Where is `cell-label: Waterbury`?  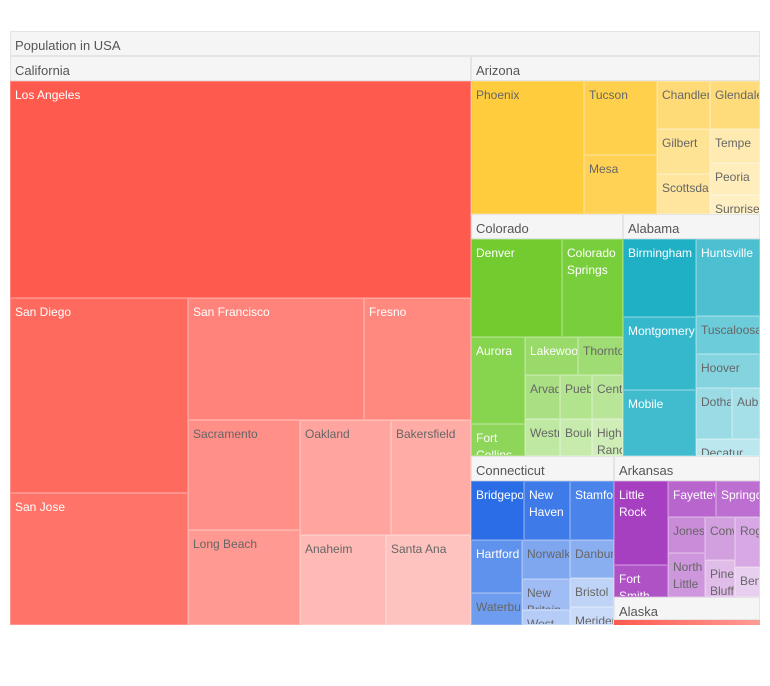
cell-label: Waterbury is located at coordinates (498, 607).